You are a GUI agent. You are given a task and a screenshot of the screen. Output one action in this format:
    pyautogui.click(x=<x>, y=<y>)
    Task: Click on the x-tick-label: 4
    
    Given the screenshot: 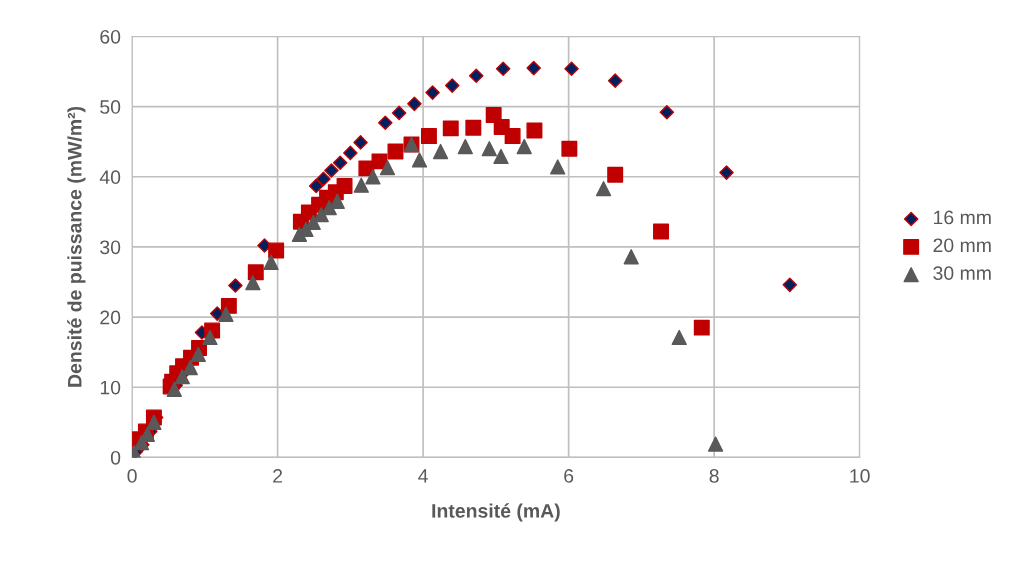 What is the action you would take?
    pyautogui.click(x=423, y=476)
    